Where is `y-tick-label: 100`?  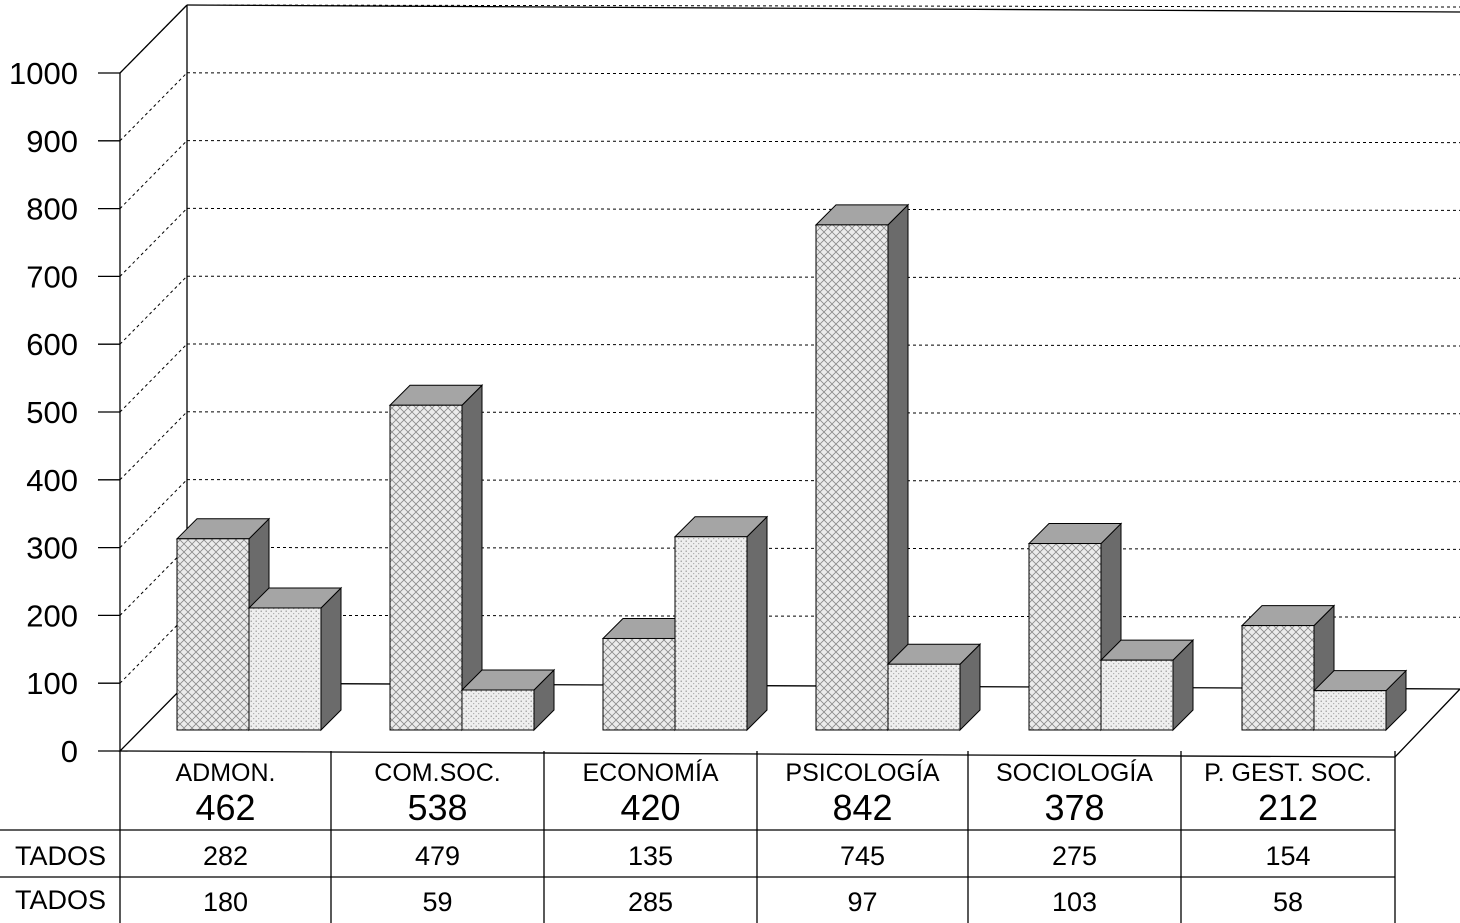 y-tick-label: 100 is located at coordinates (52, 683).